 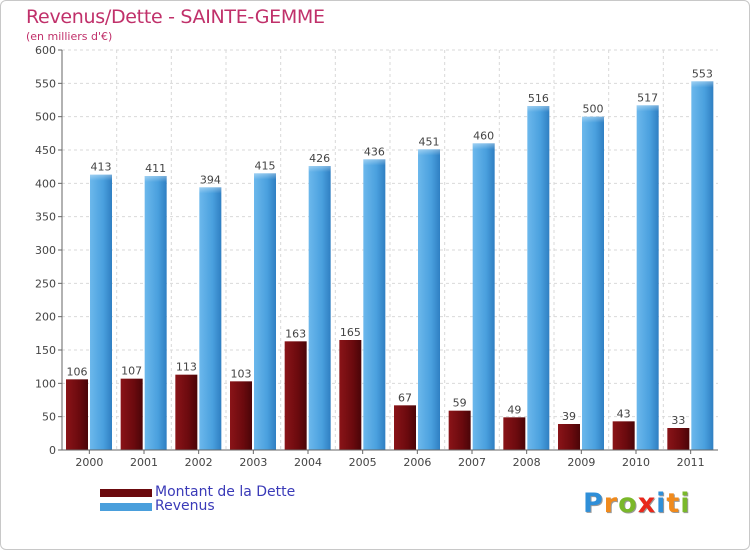 I want to click on y-tick-label: 500, so click(x=45, y=117).